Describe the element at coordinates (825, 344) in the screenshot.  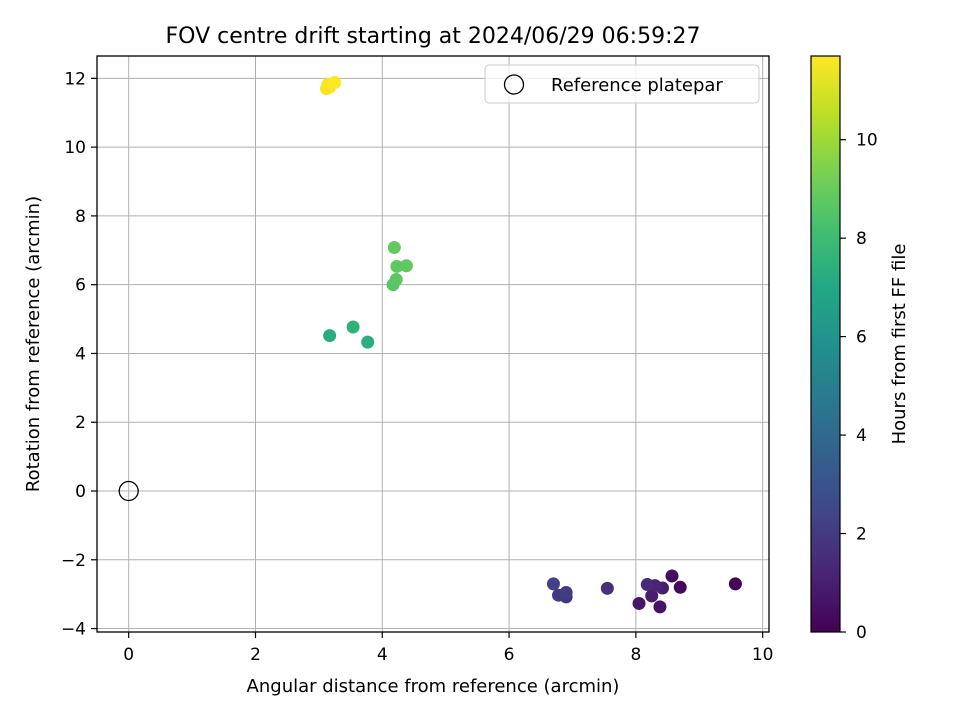
I see `colorbar-gradient` at that location.